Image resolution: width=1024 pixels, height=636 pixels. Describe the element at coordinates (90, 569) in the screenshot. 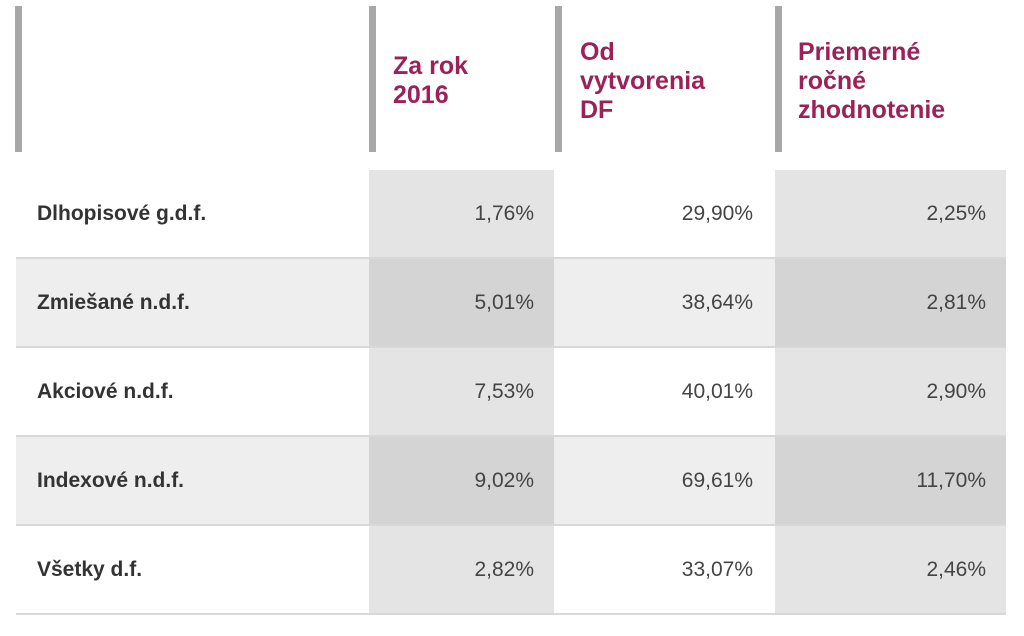

I see `fund-name: Všetky d.f.` at that location.